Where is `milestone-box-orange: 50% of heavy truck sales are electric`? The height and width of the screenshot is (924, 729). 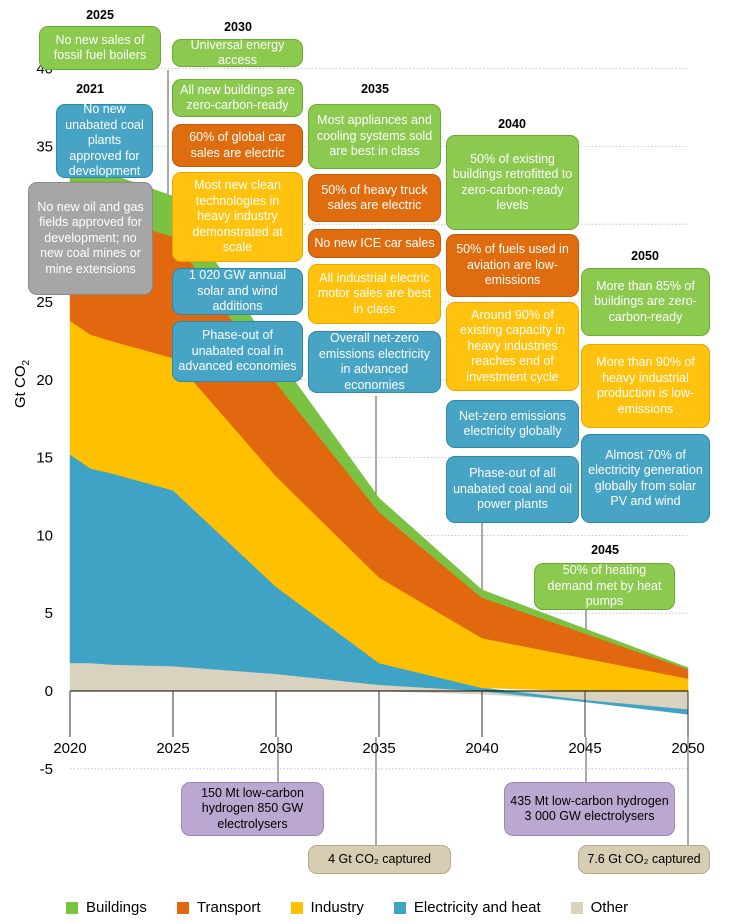 milestone-box-orange: 50% of heavy truck sales are electric is located at coordinates (374, 198).